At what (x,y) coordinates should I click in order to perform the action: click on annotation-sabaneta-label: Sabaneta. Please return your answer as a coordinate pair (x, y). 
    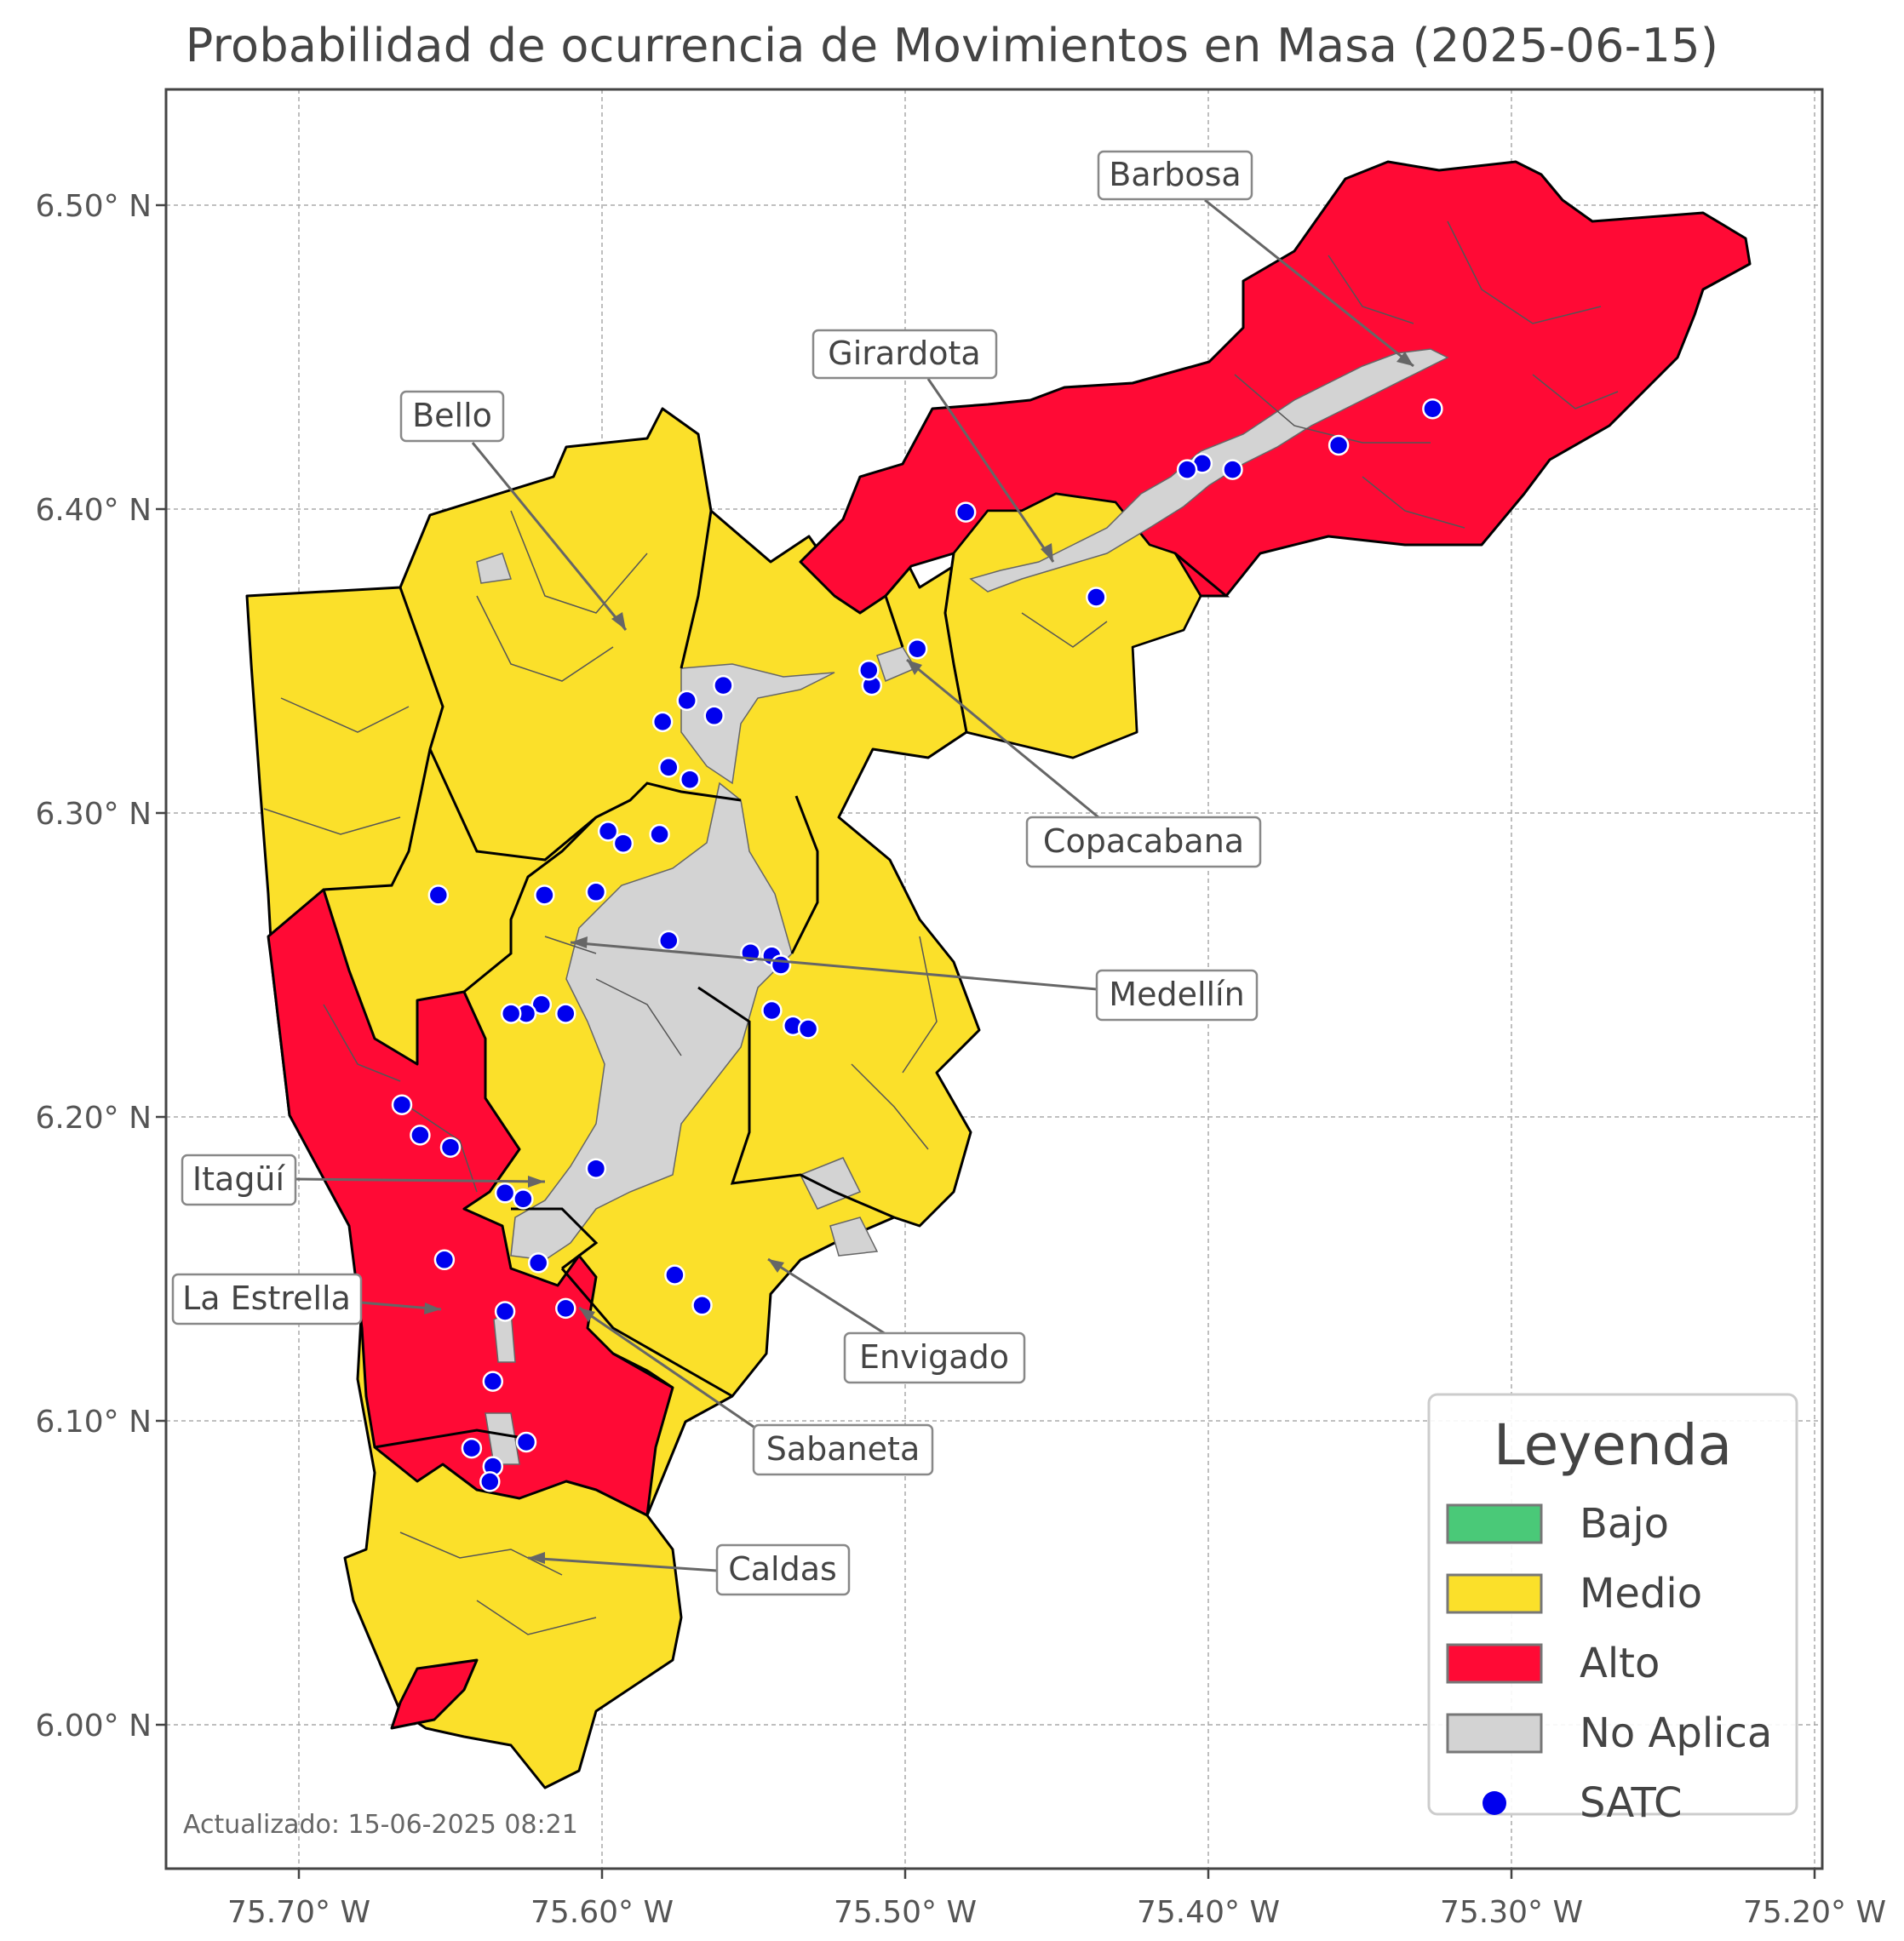
    Looking at the image, I should click on (843, 1449).